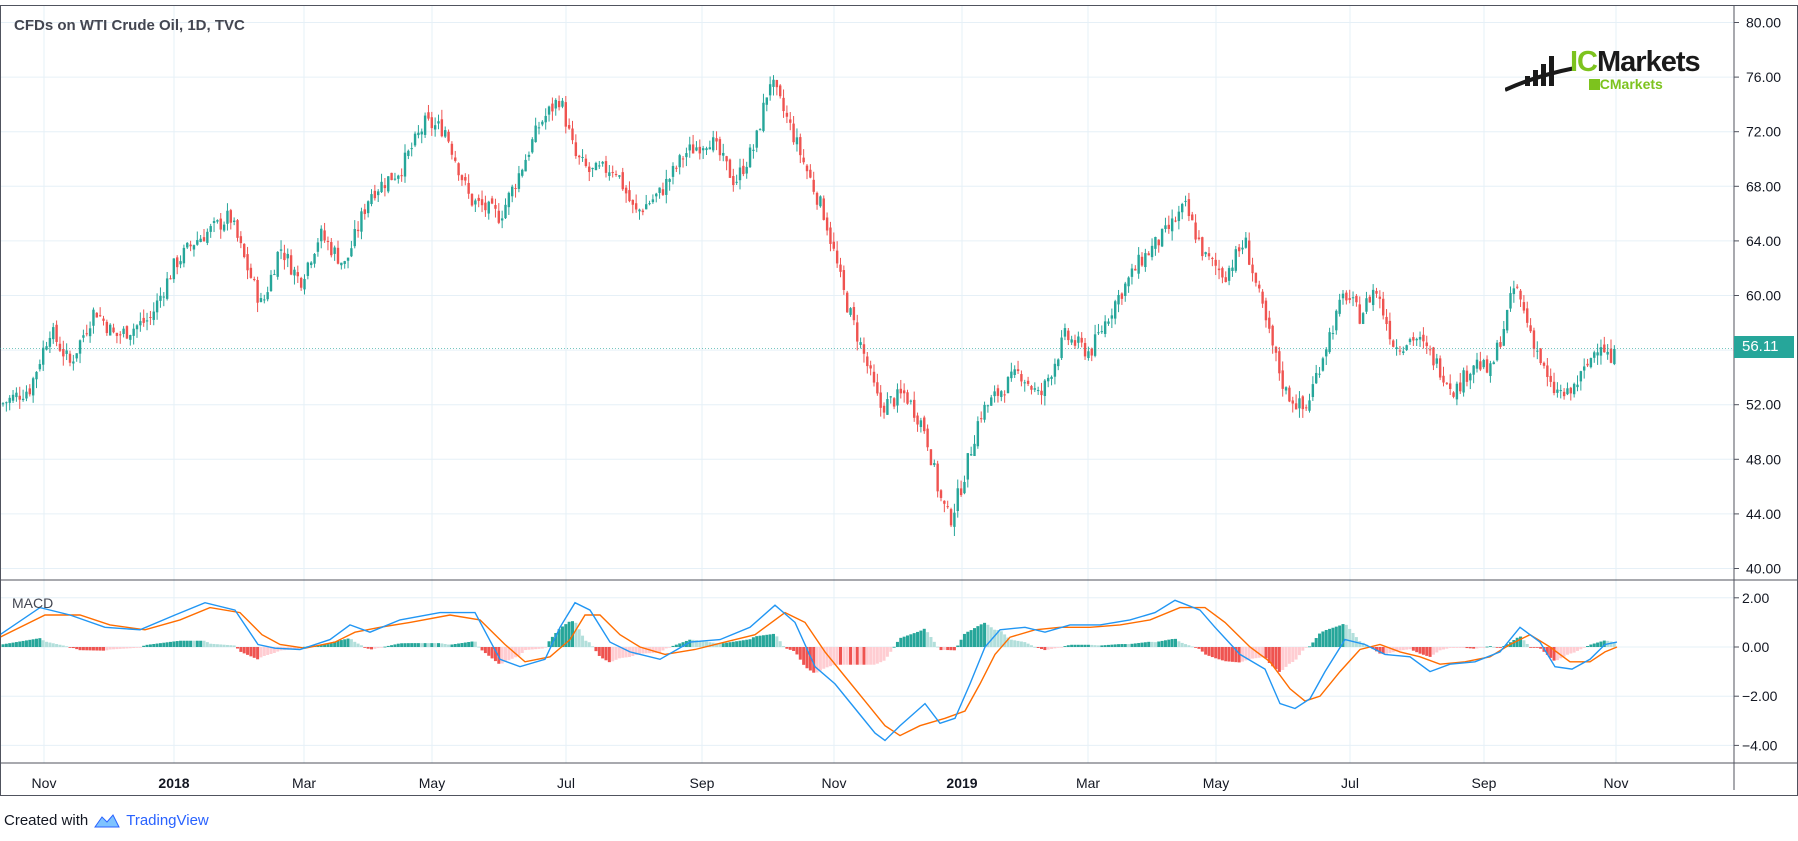 This screenshot has width=1798, height=841. I want to click on price-tick-label: 72.00, so click(1763, 132).